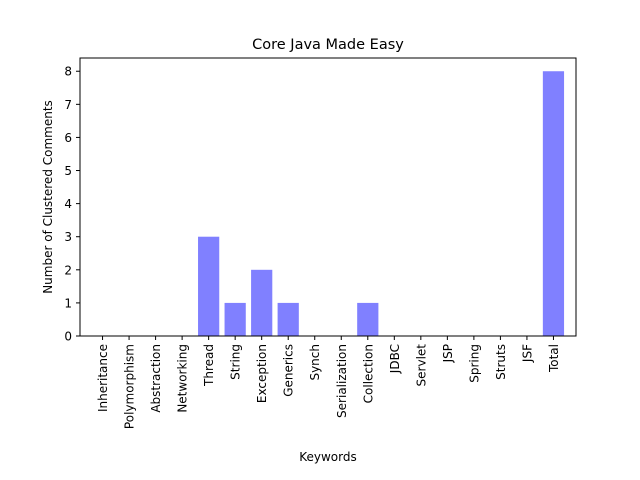  I want to click on bar-total, so click(553, 203).